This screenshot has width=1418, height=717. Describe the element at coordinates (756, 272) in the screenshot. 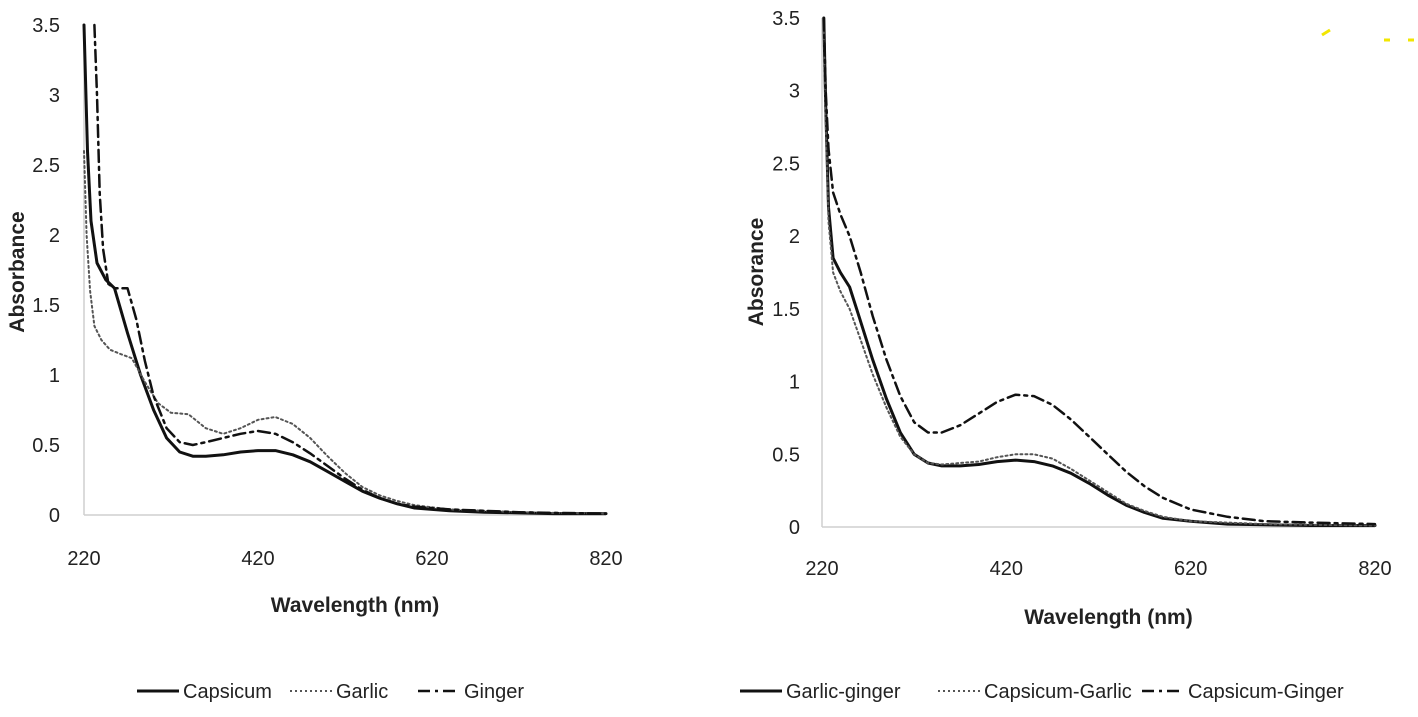

I see `y-axis-title: Absorance` at that location.